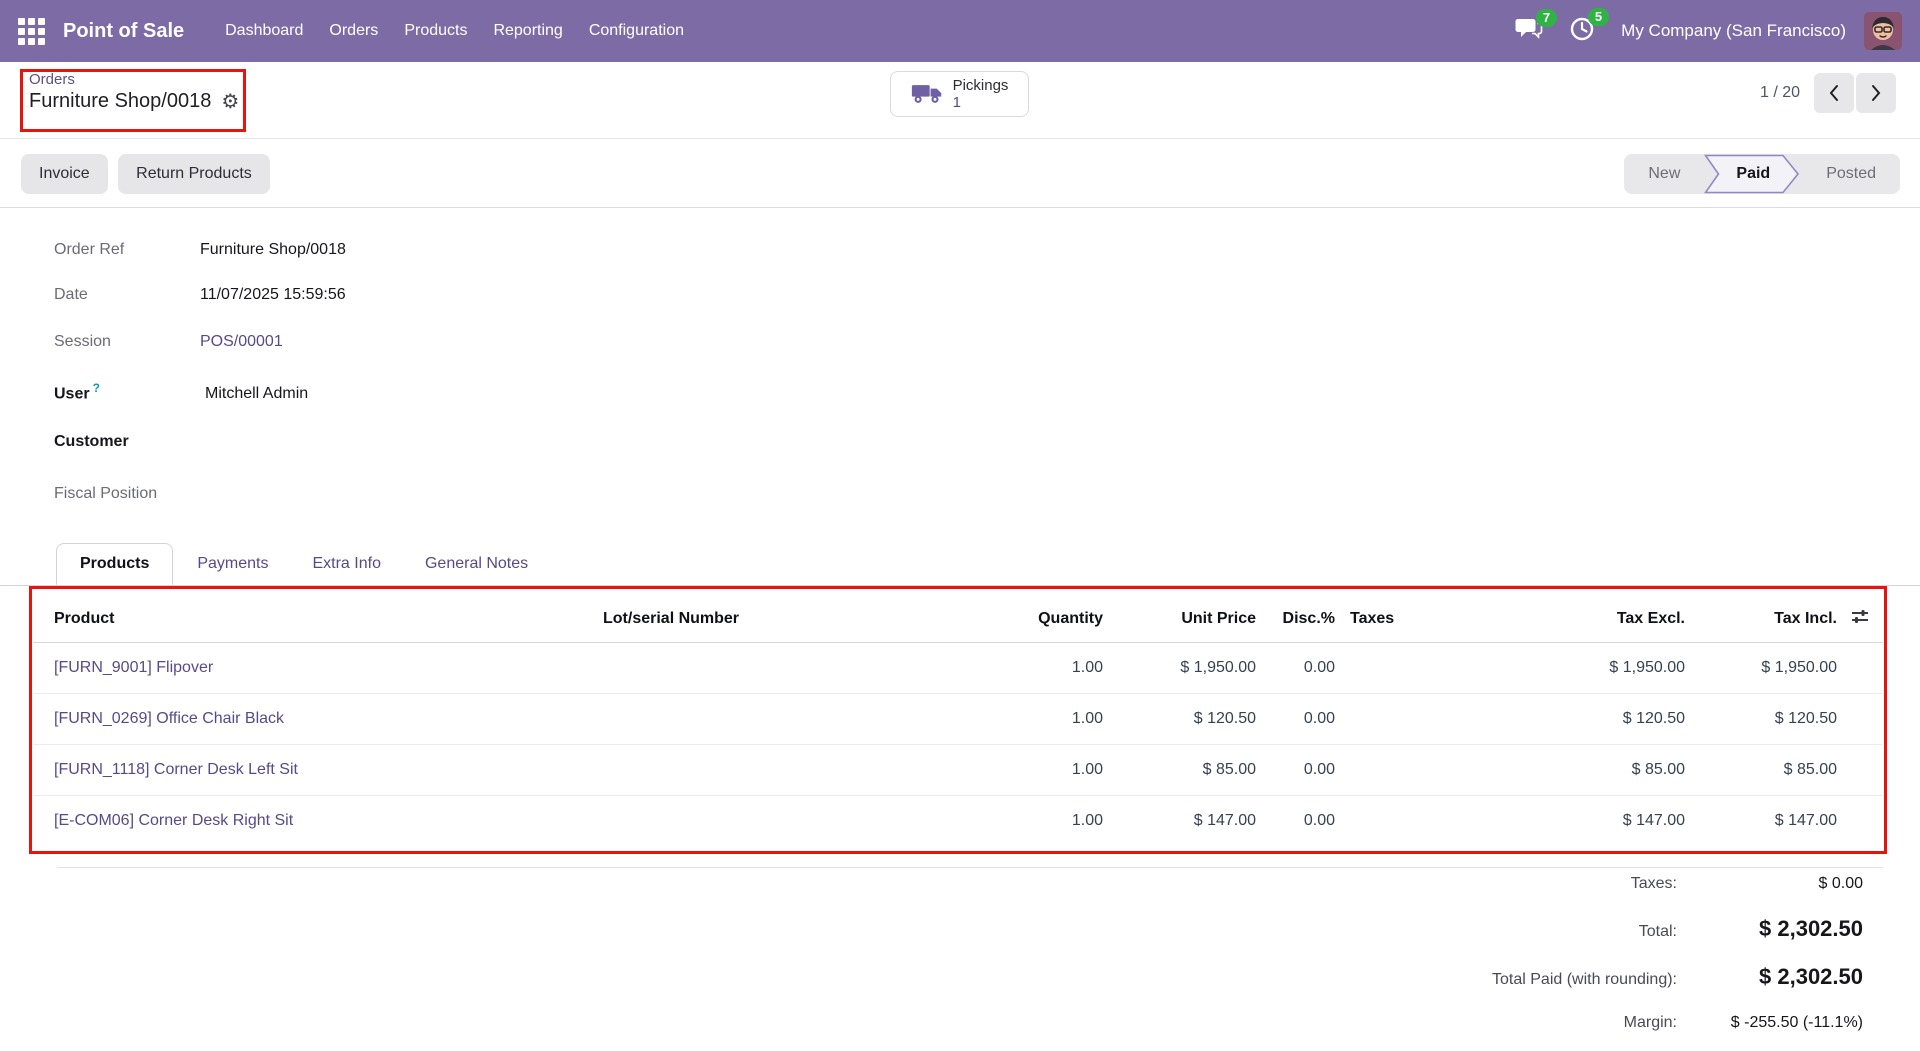 This screenshot has width=1920, height=1051. Describe the element at coordinates (476, 563) in the screenshot. I see `tab-general-notes: General Notes` at that location.